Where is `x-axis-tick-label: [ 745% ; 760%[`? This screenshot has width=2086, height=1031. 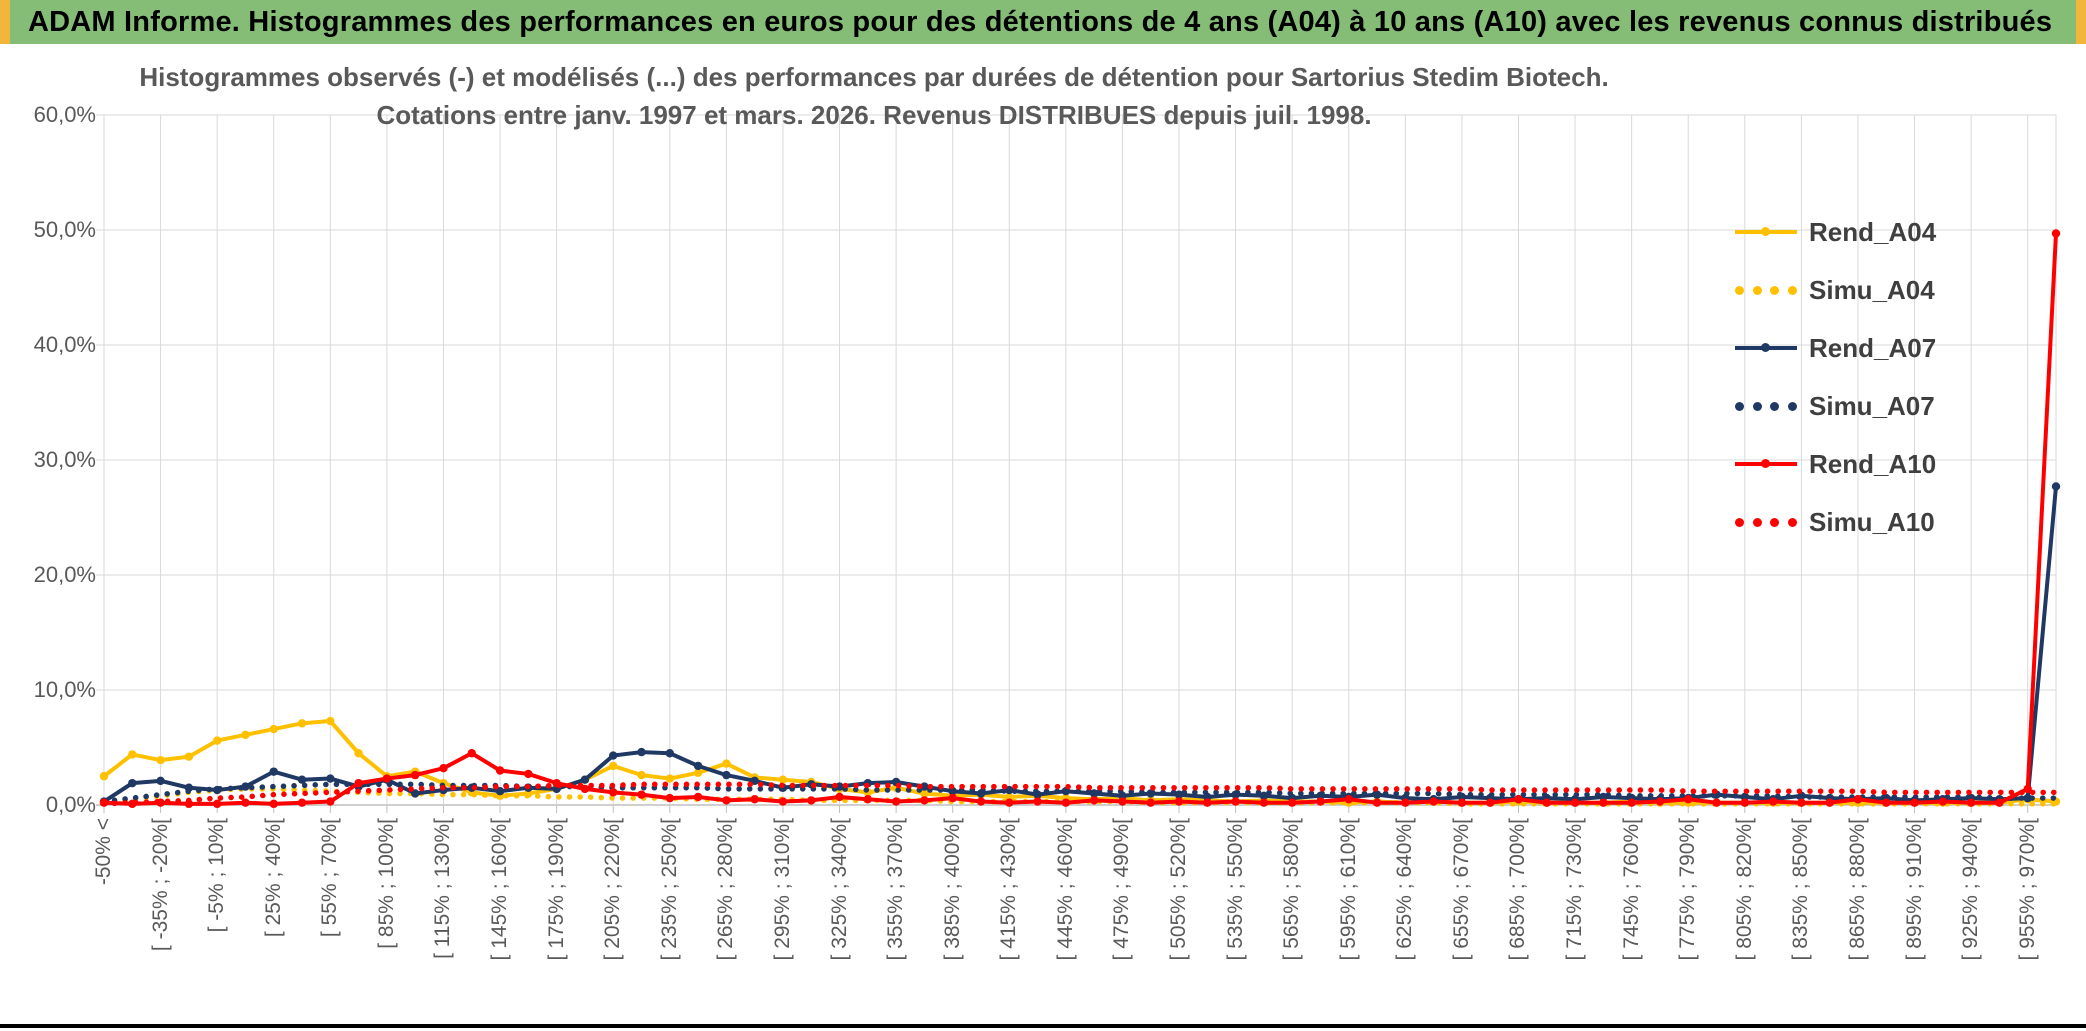
x-axis-tick-label: [ 745% ; 760%[ is located at coordinates (1631, 889).